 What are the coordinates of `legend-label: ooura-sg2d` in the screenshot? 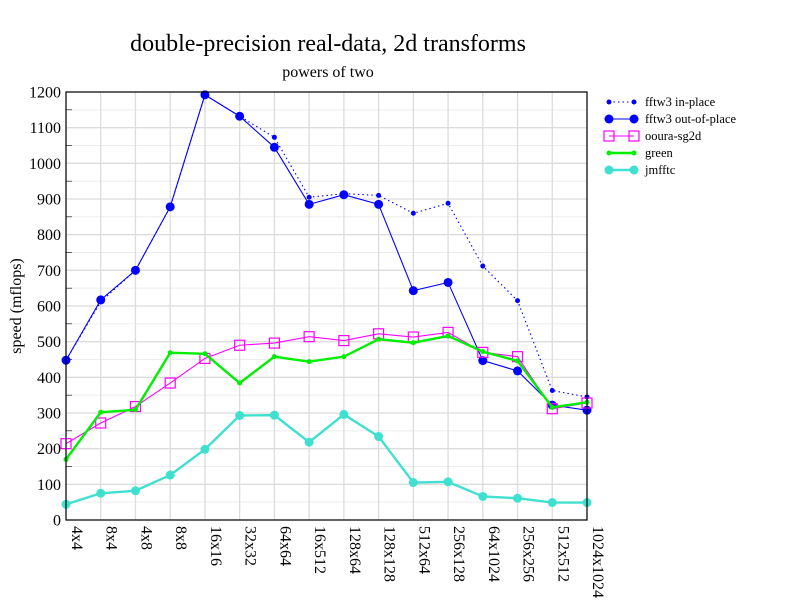 It's located at (673, 136).